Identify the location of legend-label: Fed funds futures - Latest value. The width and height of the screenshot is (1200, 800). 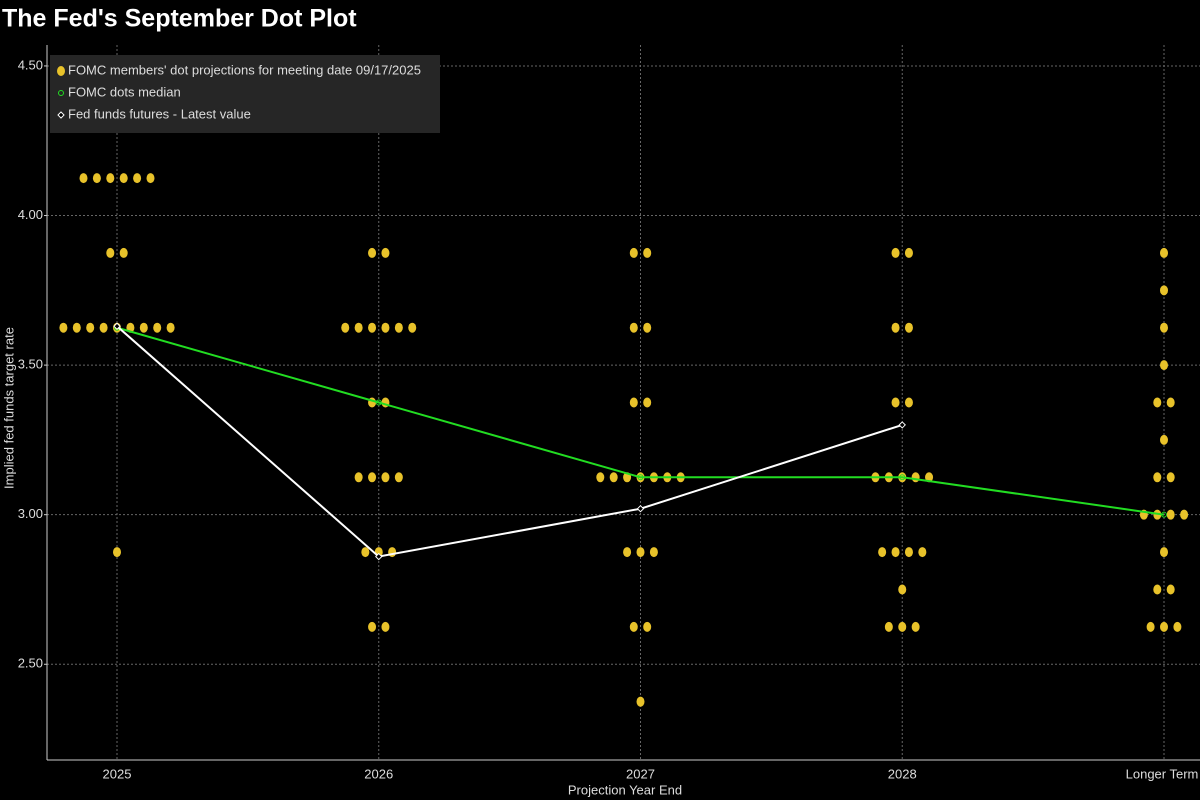
(159, 113).